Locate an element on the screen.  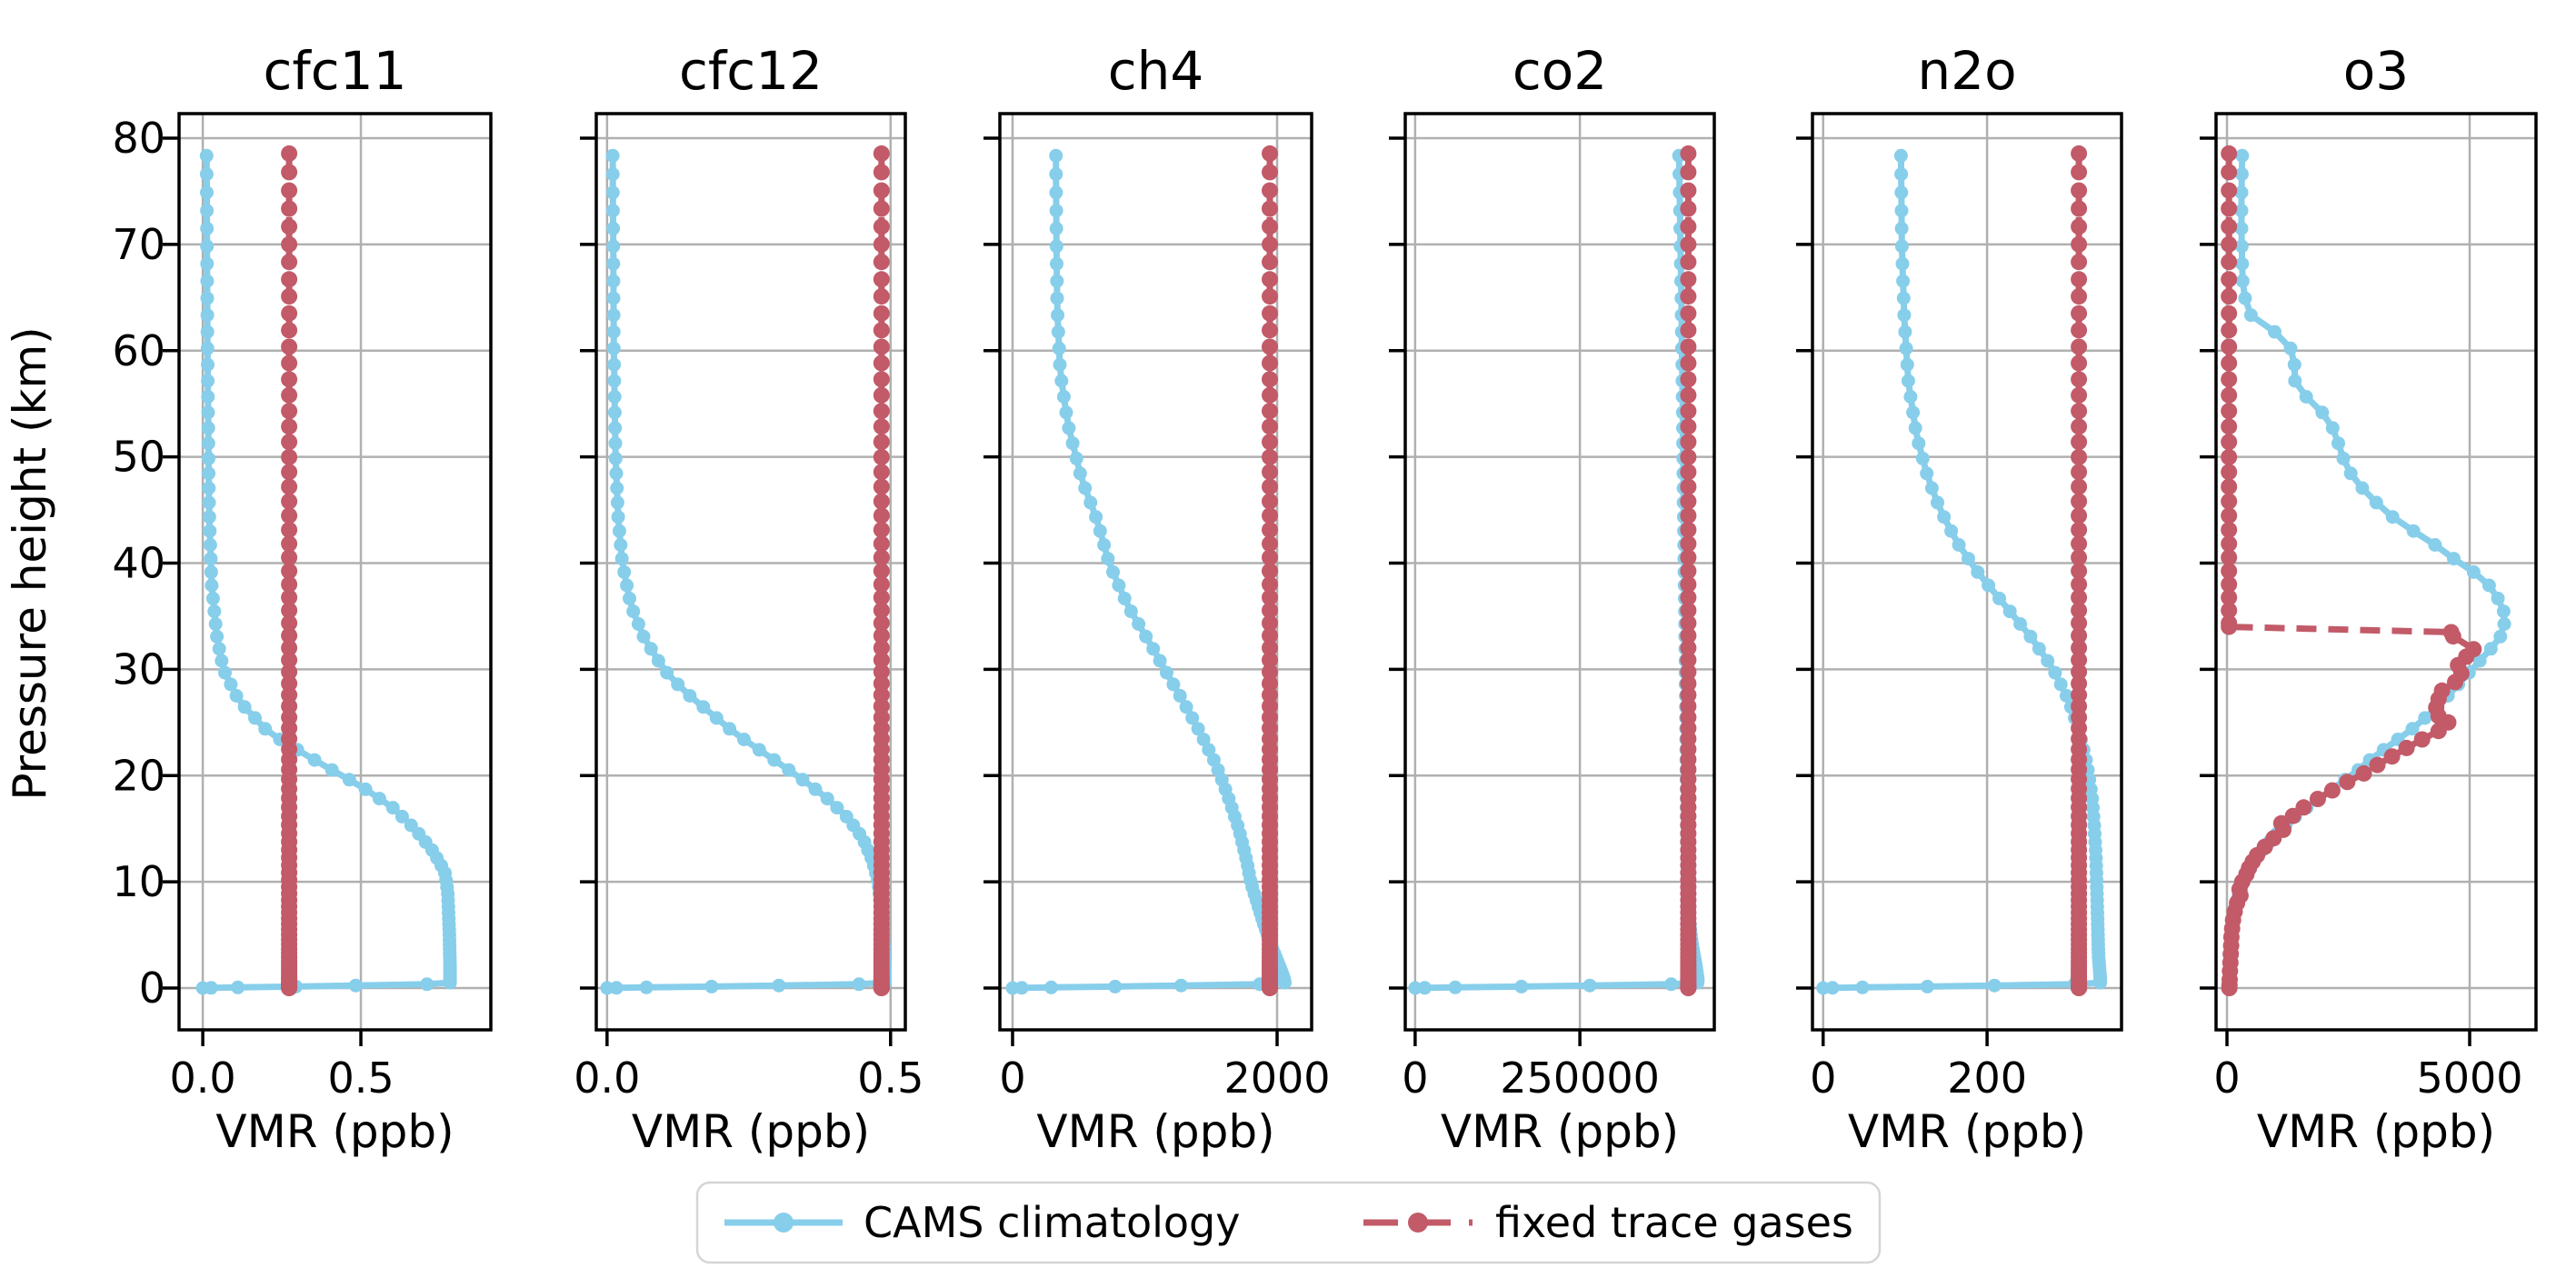
y-tick-label: 80 is located at coordinates (138, 138).